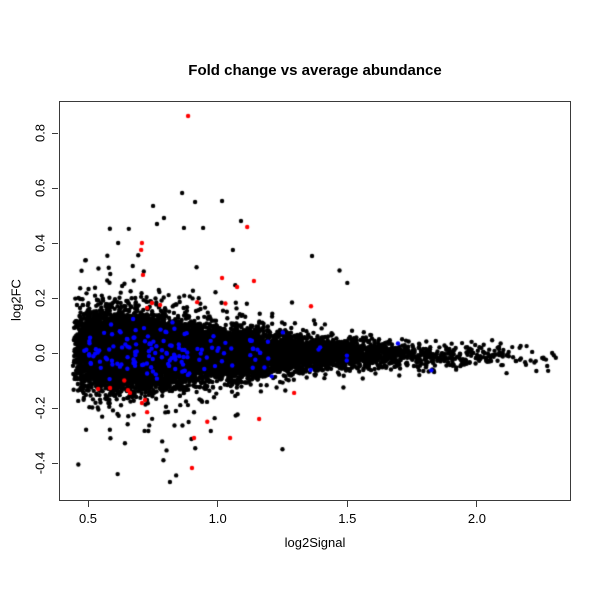 The height and width of the screenshot is (600, 600). What do you see at coordinates (315, 542) in the screenshot?
I see `x-axis-label: log2Signal` at bounding box center [315, 542].